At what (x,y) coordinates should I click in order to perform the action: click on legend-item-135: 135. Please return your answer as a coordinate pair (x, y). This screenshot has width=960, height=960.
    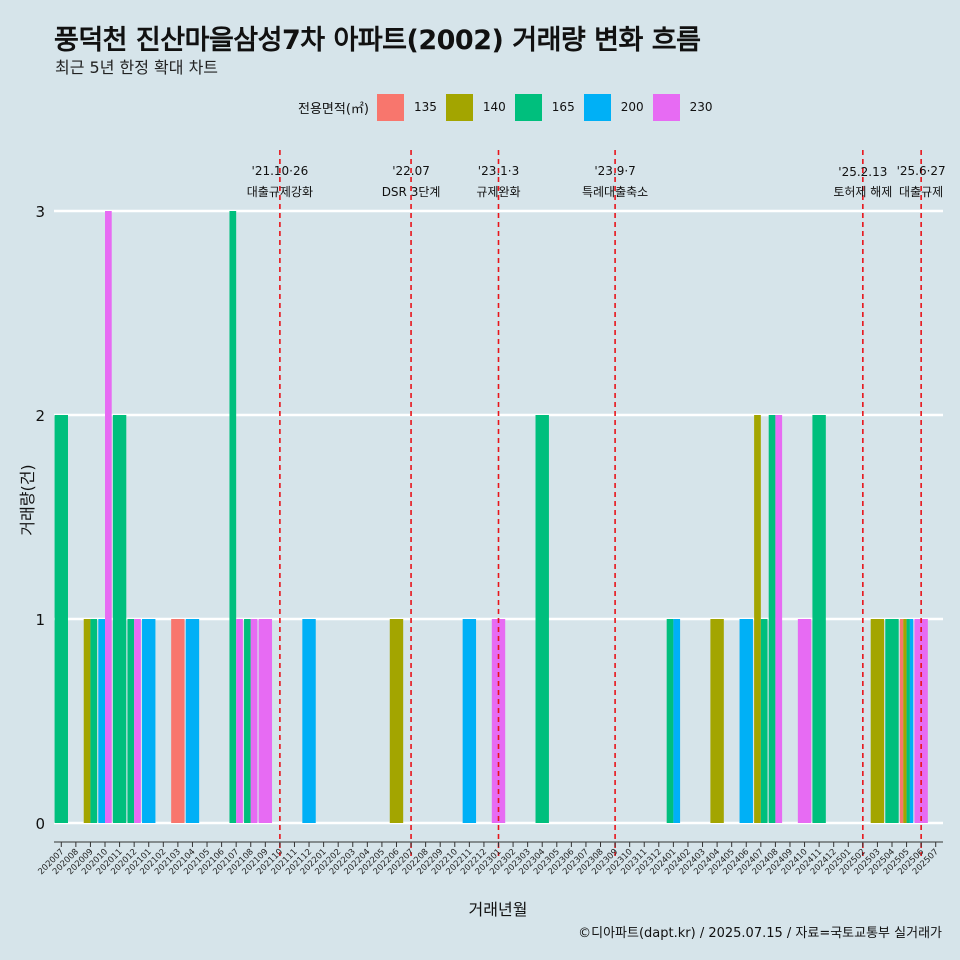
    Looking at the image, I should click on (406, 107).